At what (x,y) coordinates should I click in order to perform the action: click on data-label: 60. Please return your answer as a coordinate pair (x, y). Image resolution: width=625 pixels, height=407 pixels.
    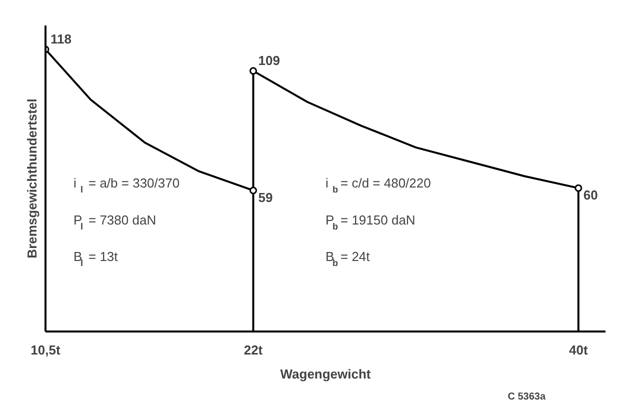
    Looking at the image, I should click on (590, 195).